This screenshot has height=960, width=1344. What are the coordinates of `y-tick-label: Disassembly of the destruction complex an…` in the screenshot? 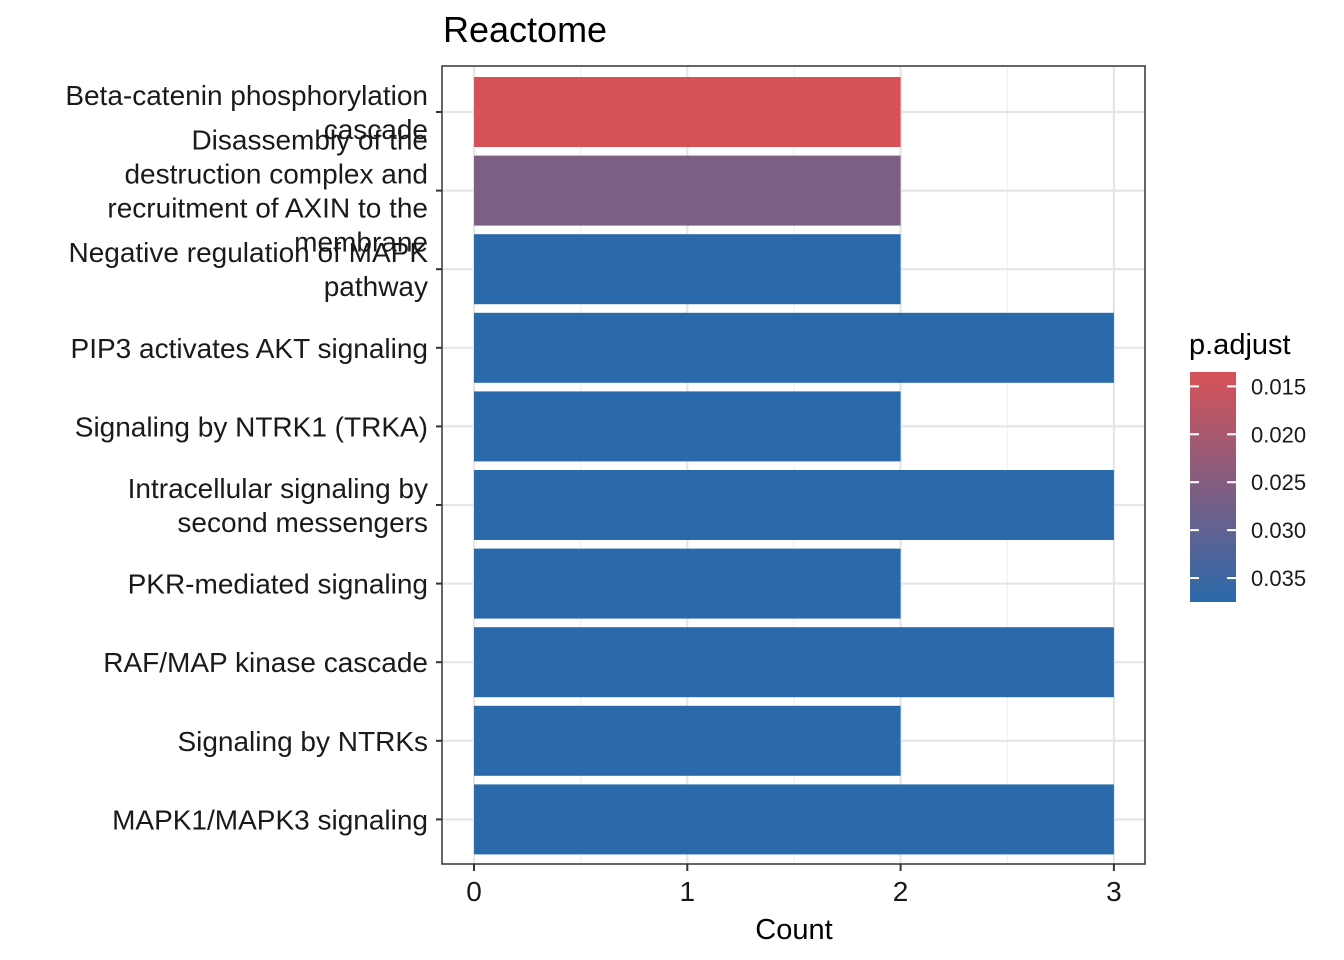 It's located at (267, 191).